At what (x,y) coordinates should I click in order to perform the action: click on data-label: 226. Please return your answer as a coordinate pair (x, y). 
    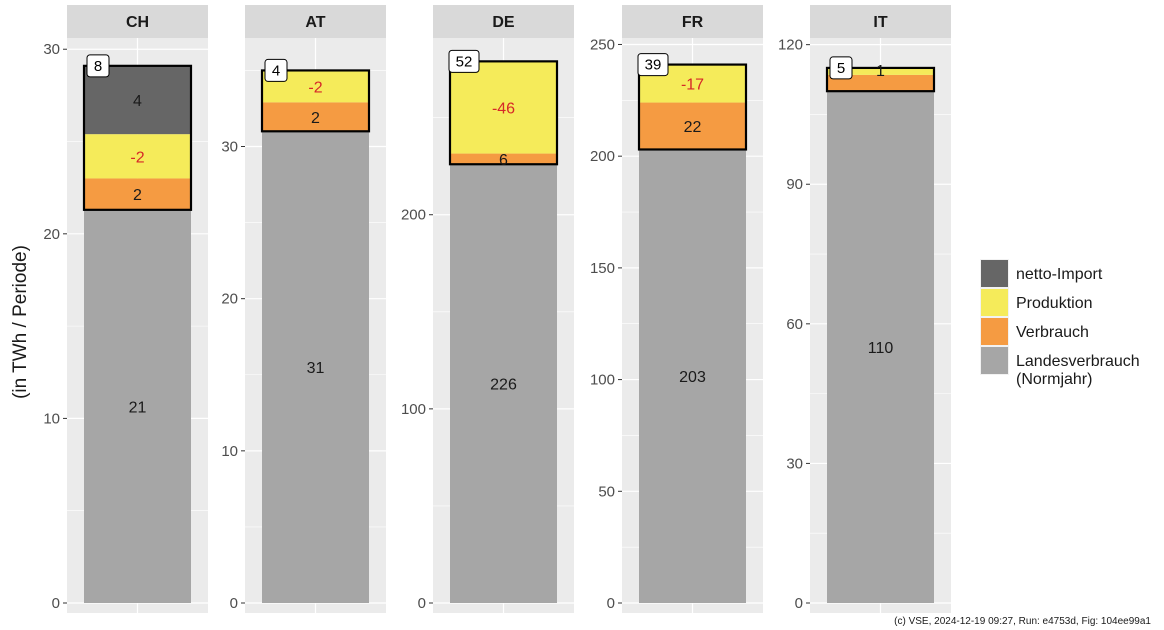
    Looking at the image, I should click on (503, 385).